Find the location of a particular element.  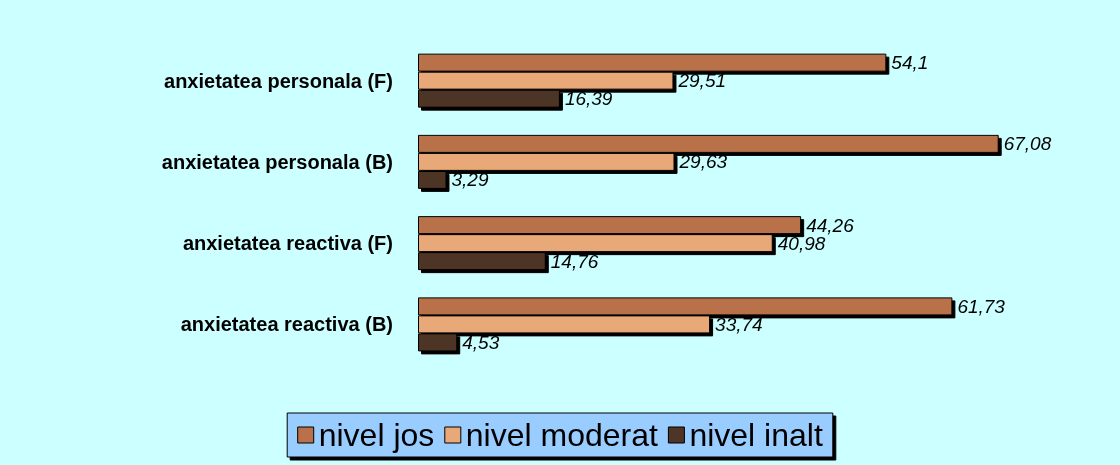

data-label: 29,51 is located at coordinates (702, 81).